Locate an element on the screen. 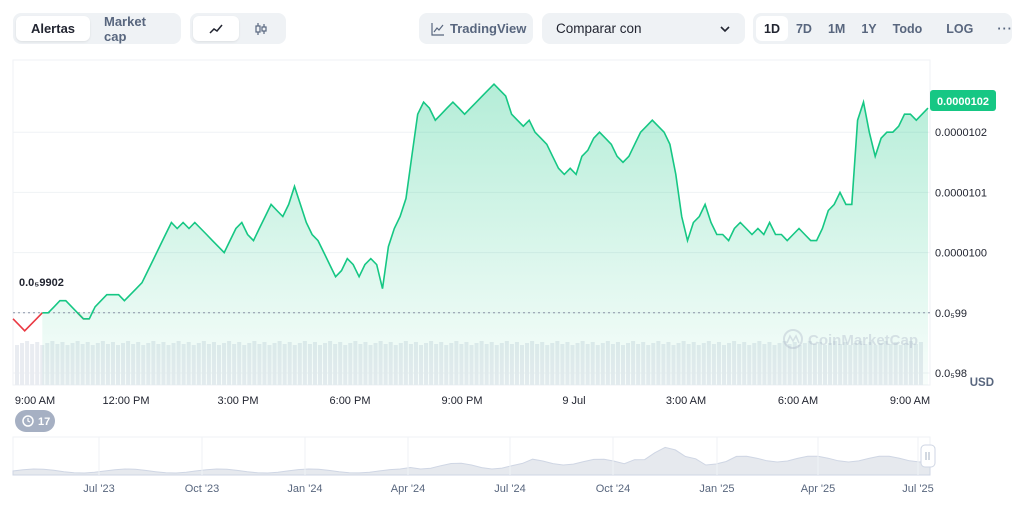 The image size is (1024, 508). x-tick-label: 6:00 AM is located at coordinates (798, 401).